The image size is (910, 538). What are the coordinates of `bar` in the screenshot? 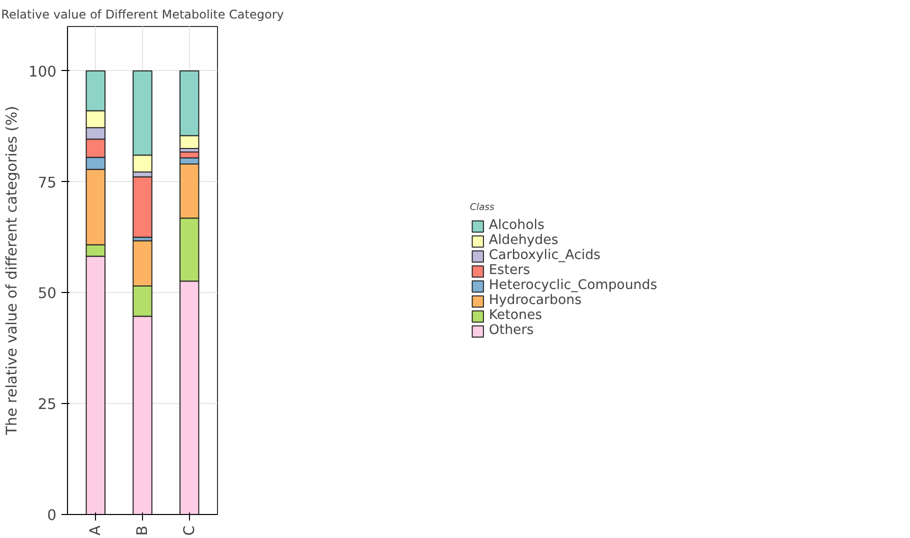 It's located at (142, 207).